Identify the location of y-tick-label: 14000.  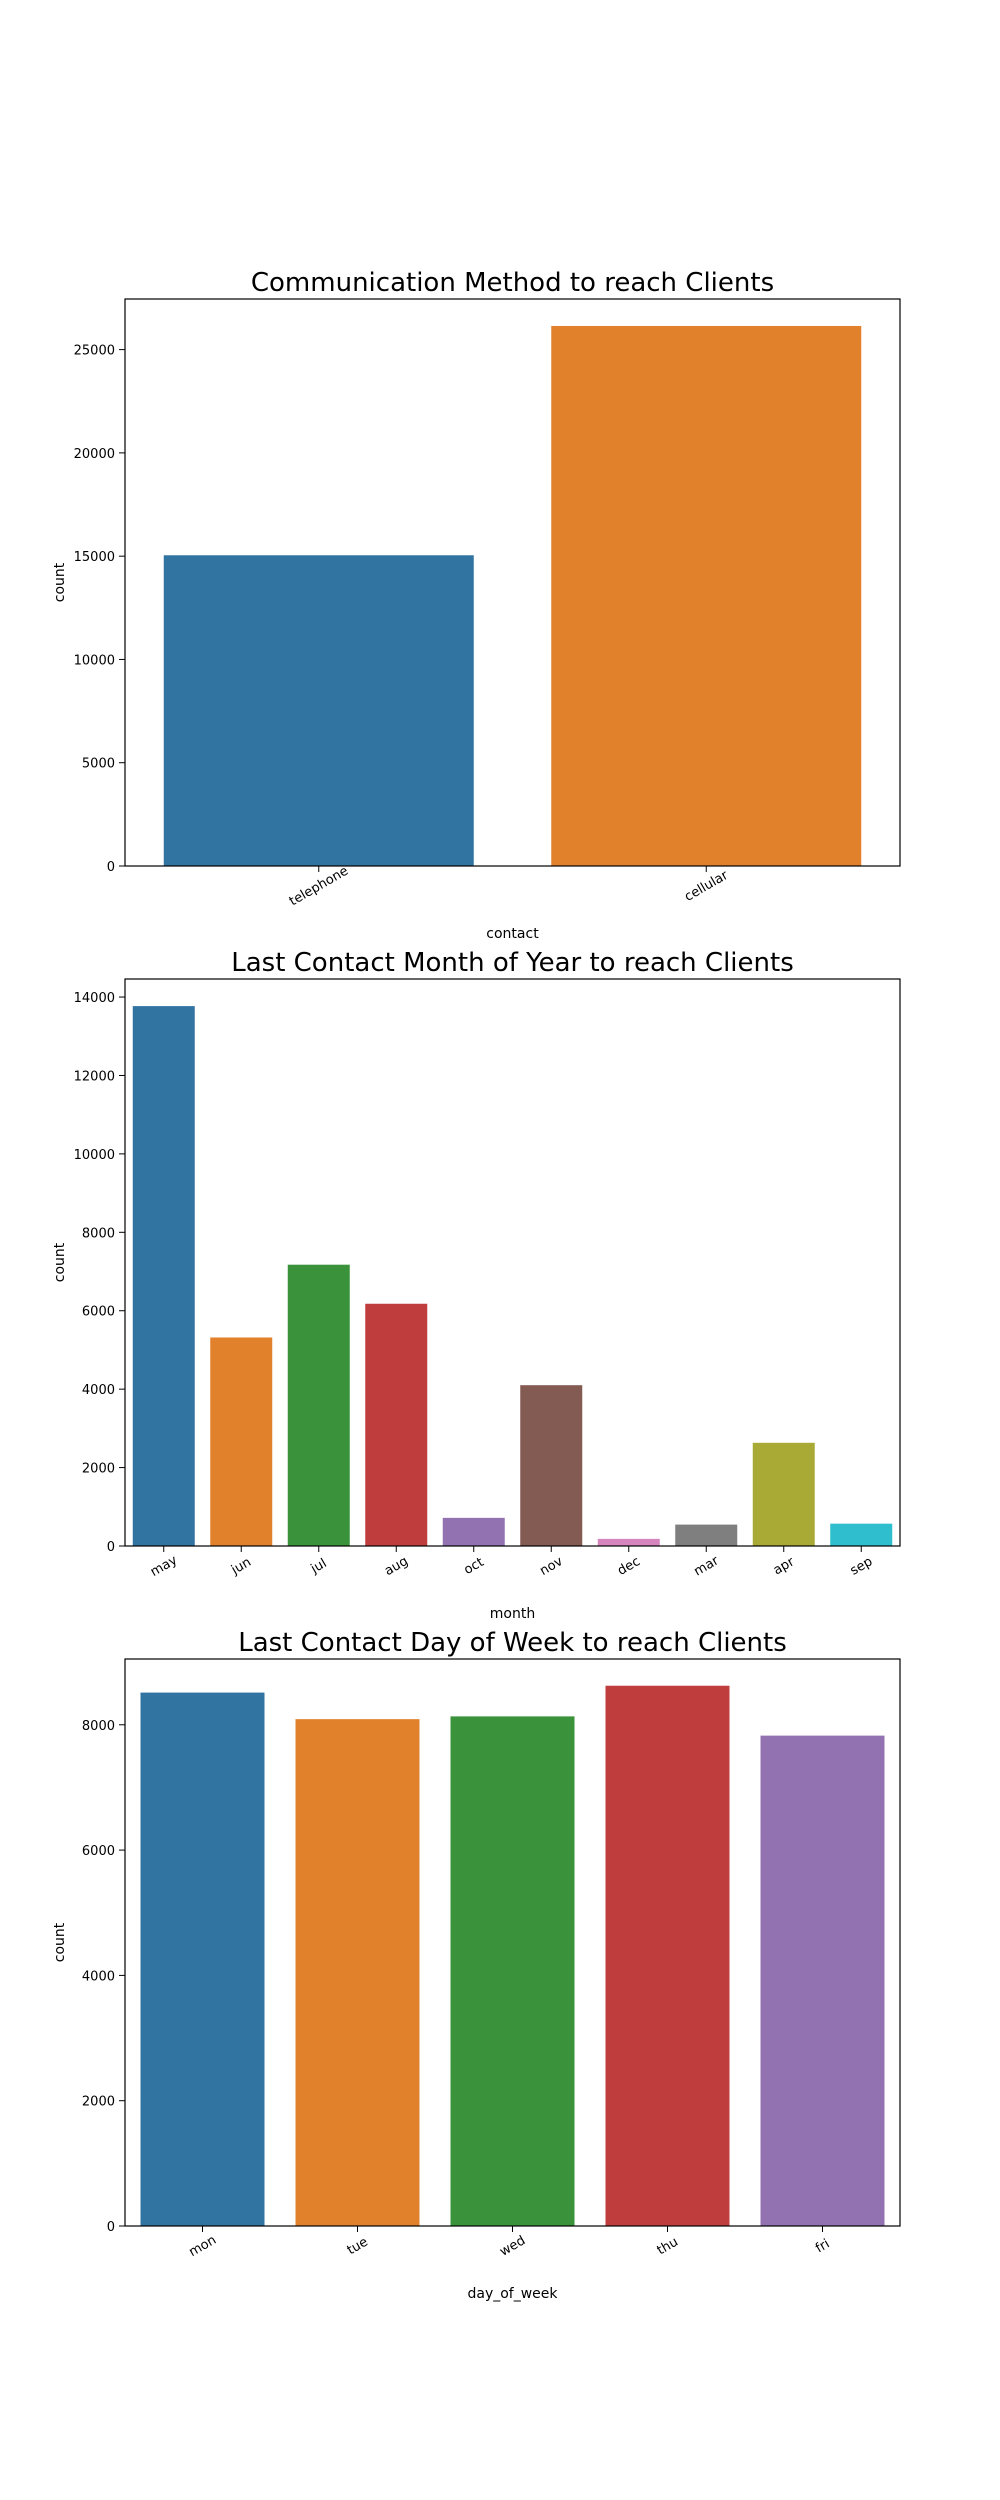
(94, 998).